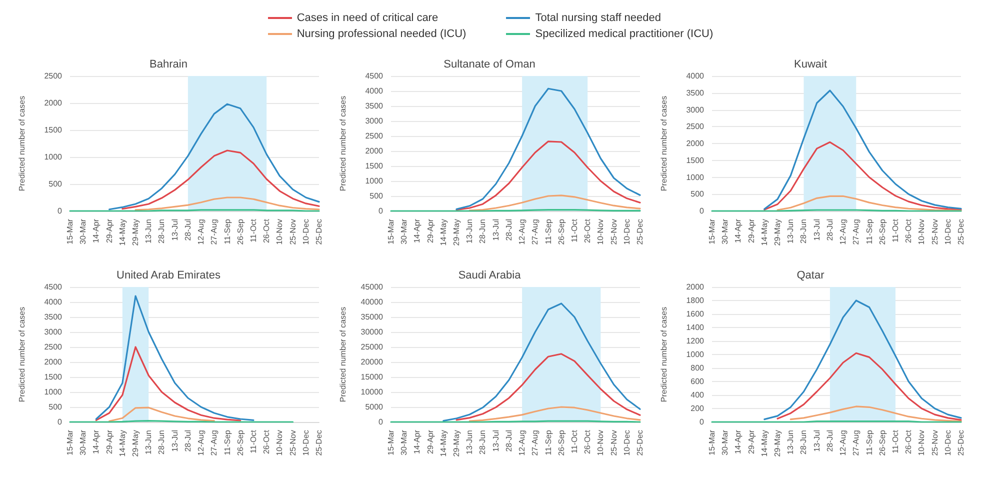 The image size is (981, 489). Describe the element at coordinates (490, 276) in the screenshot. I see `chart-title: Saudi Arabia` at that location.